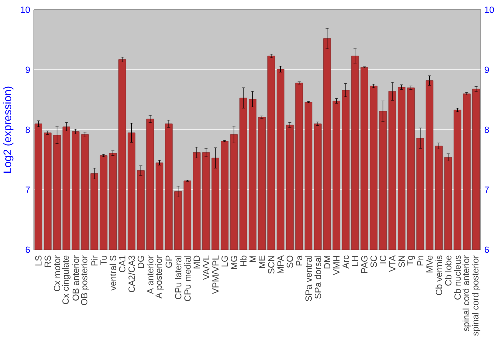  Describe the element at coordinates (94, 261) in the screenshot. I see `x-tick-label: Pir` at that location.